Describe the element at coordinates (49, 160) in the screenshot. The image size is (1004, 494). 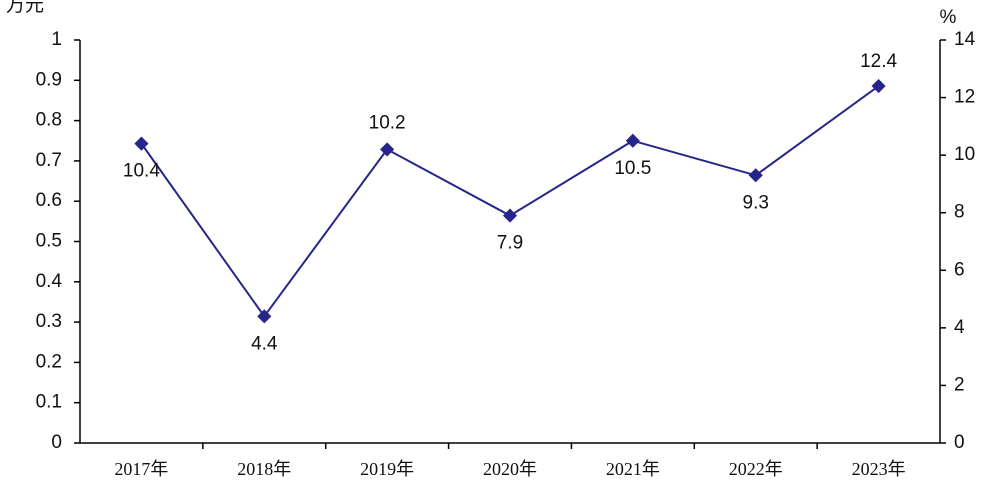
I see `y-tick-label: 0.7` at that location.